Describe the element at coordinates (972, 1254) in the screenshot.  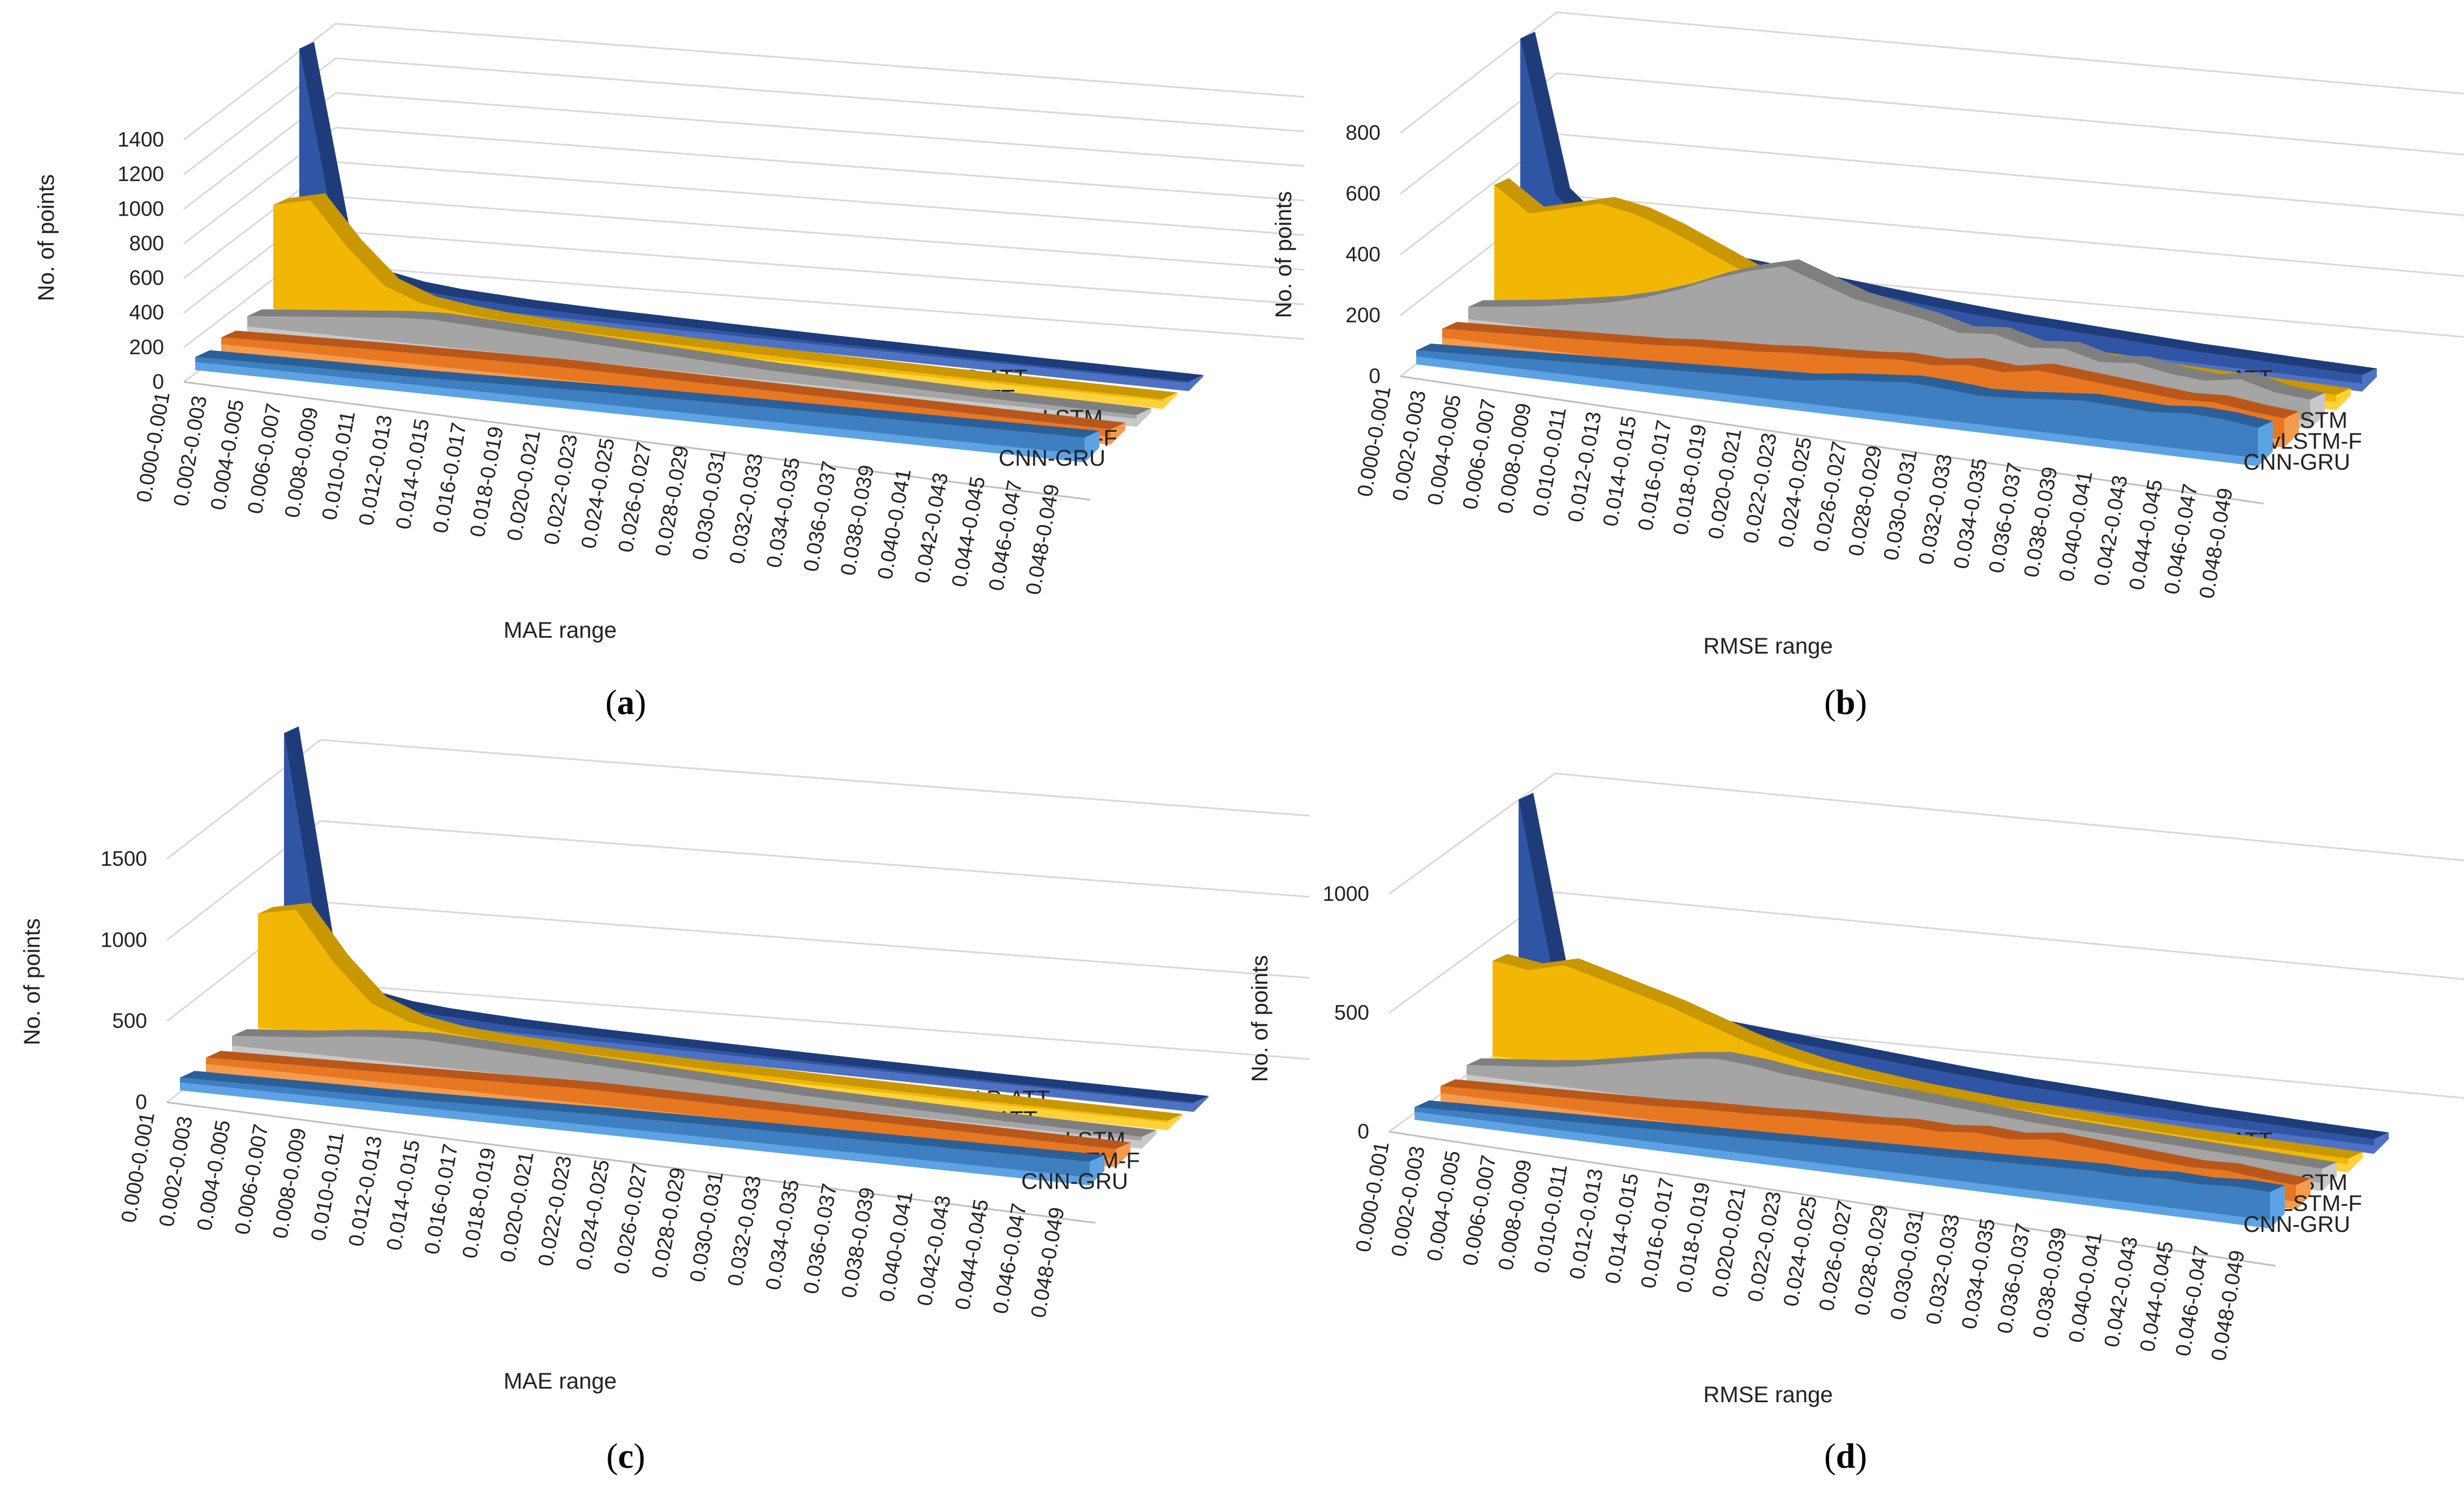
I see `x-tick-label: 0.044-0.045` at that location.